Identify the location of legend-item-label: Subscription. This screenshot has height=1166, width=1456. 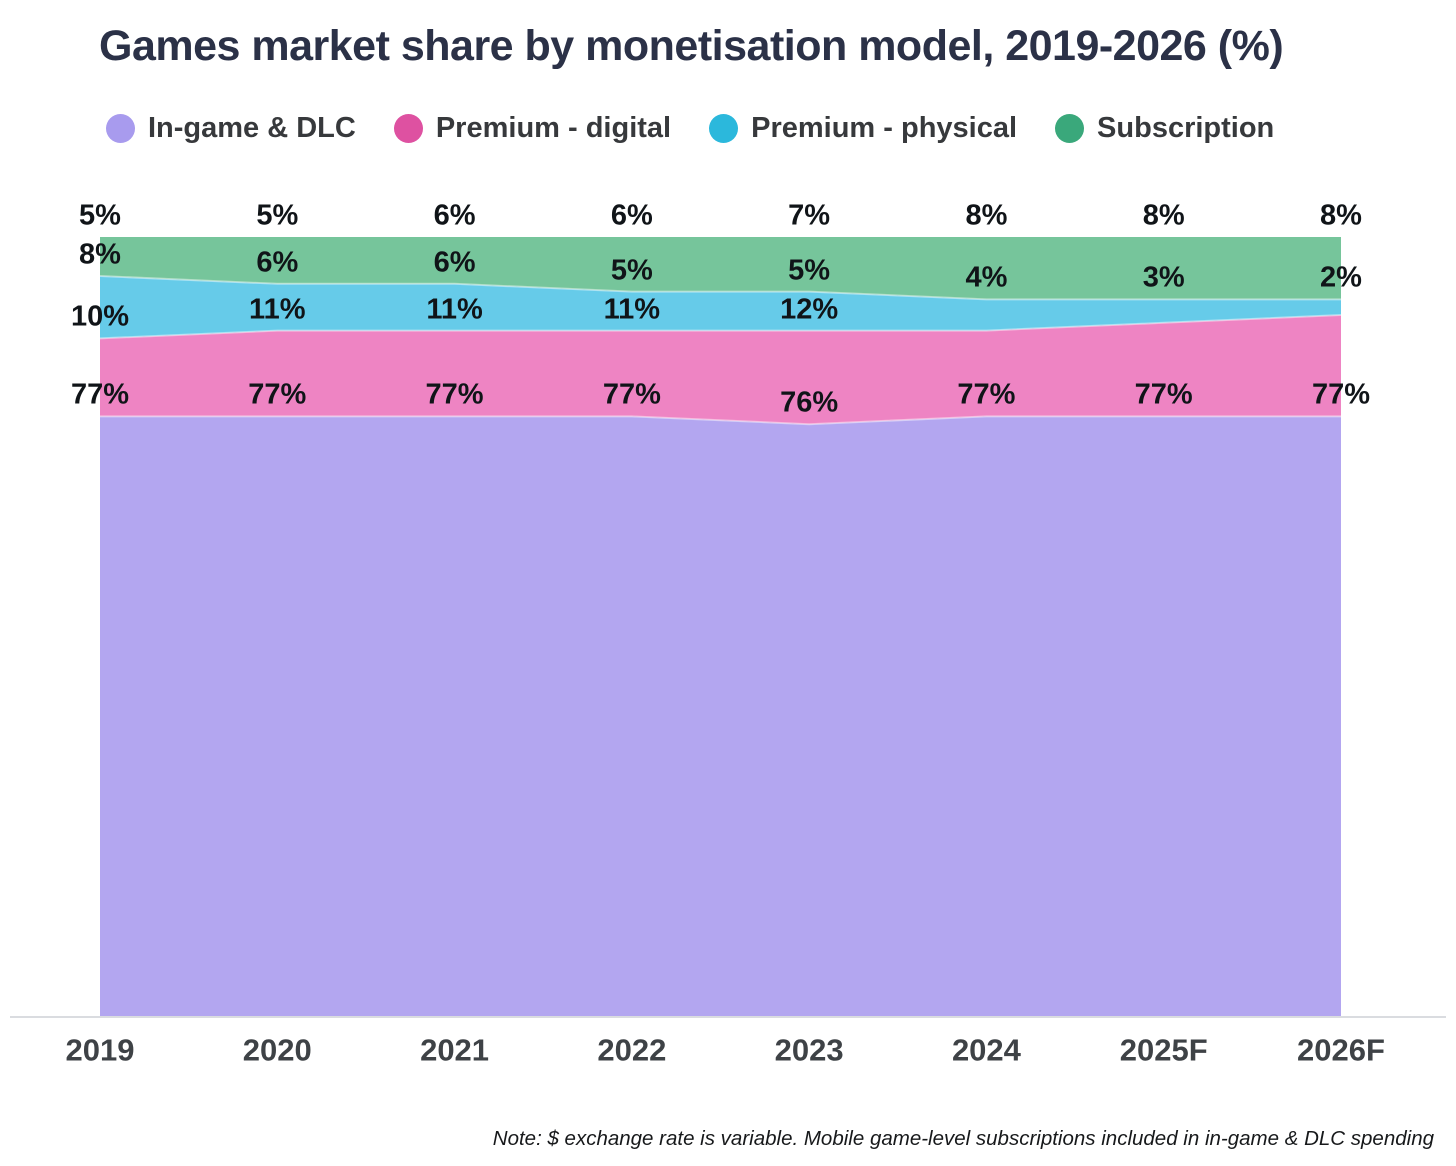
(1186, 128).